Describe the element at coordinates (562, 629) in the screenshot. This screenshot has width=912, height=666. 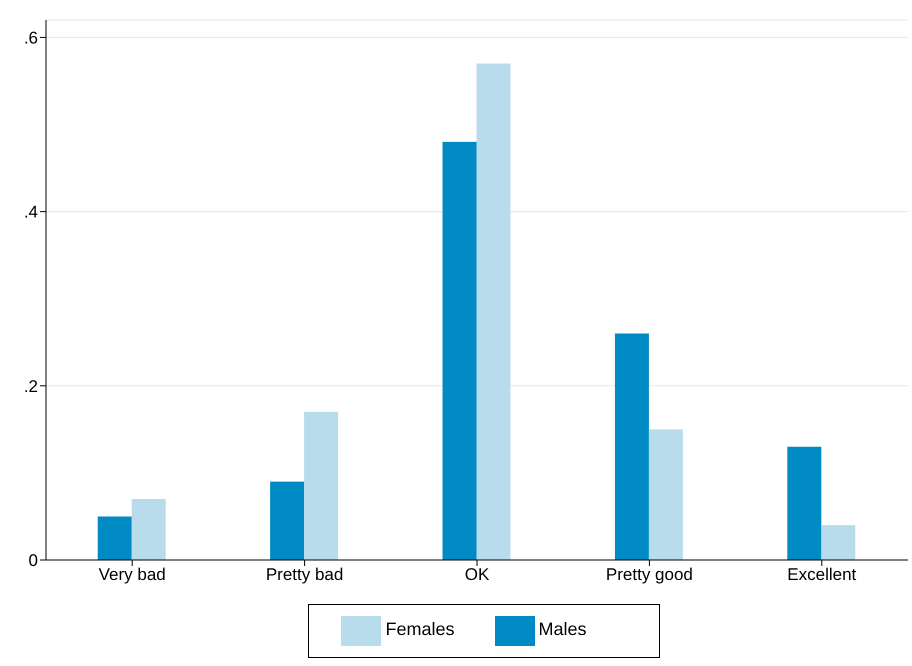
I see `legend-label: Males` at that location.